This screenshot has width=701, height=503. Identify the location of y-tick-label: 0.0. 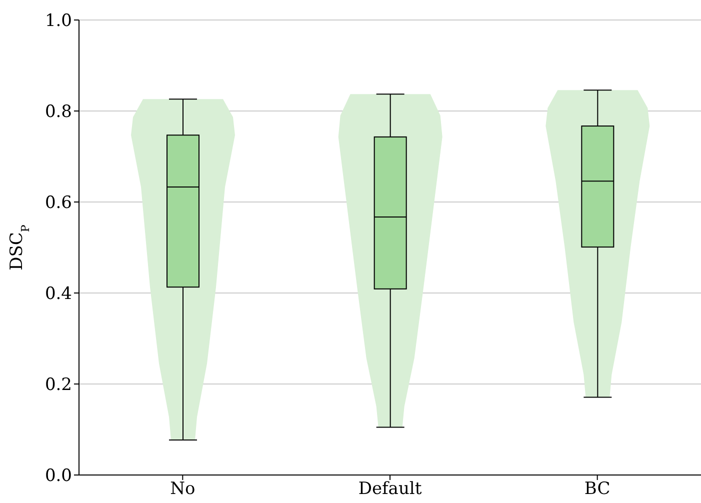
(58, 476).